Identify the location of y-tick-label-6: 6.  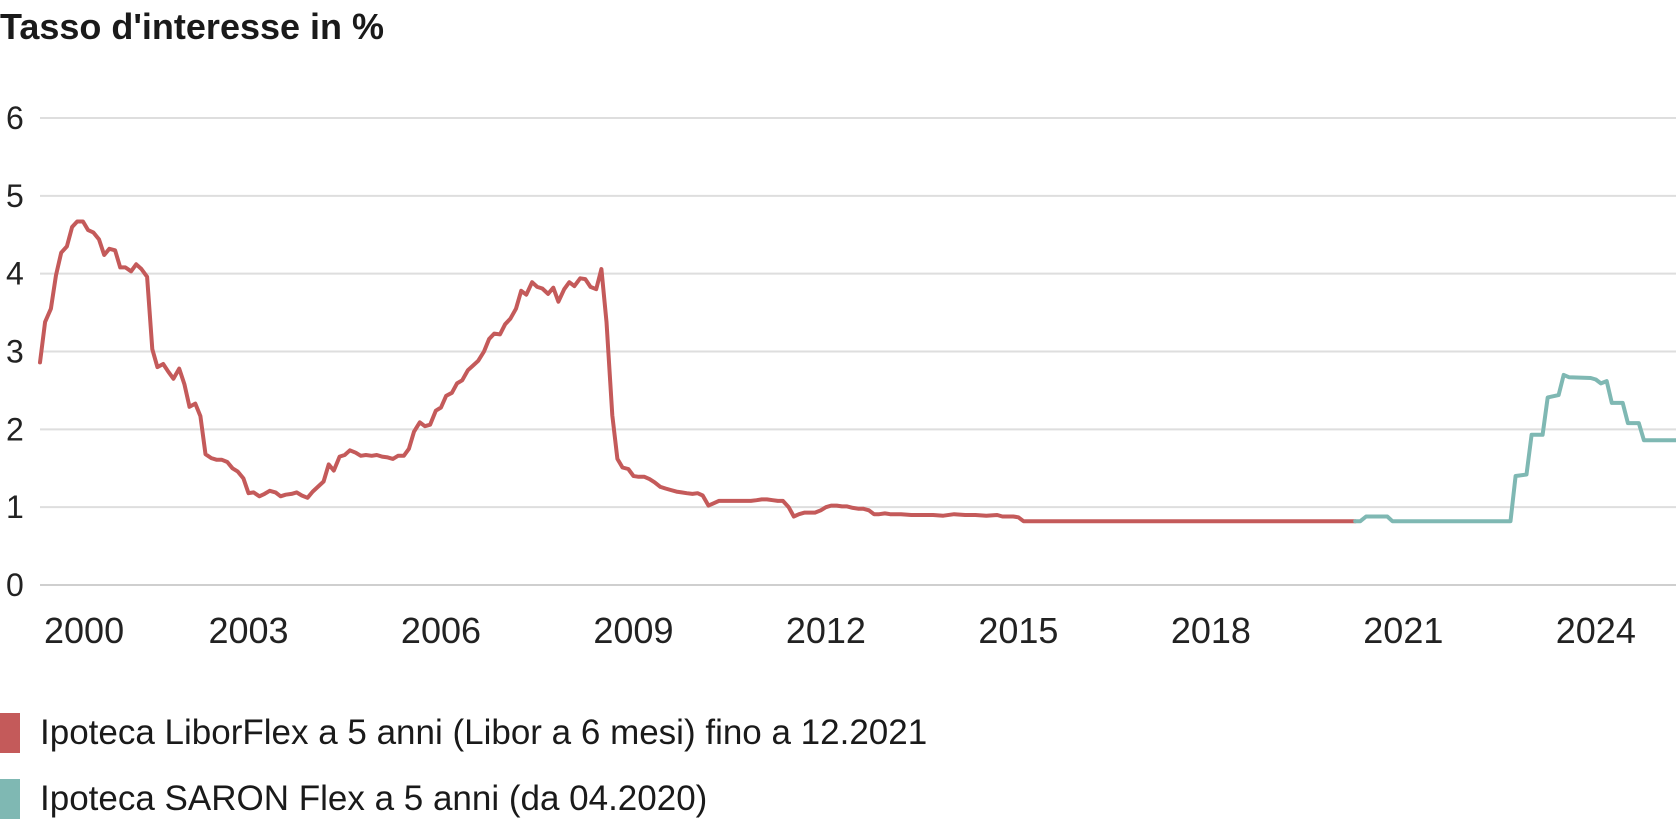
(15, 118).